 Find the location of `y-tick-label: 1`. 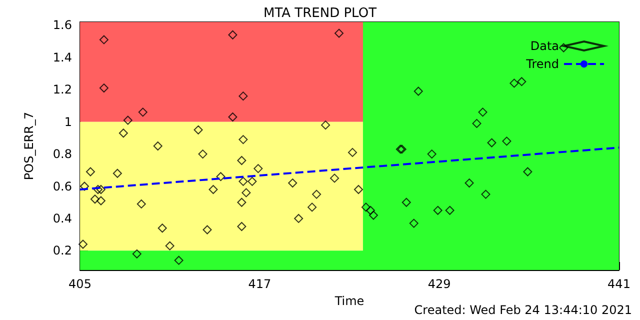

y-tick-label: 1 is located at coordinates (68, 121).